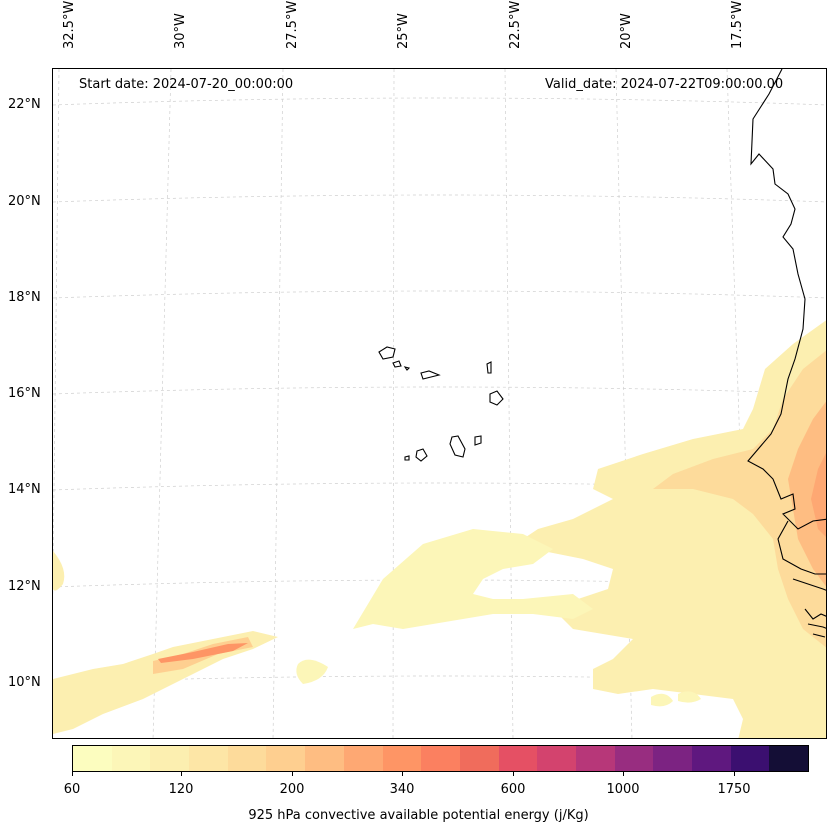 The image size is (837, 836). Describe the element at coordinates (24, 104) in the screenshot. I see `lat-label-22N: 22°N` at that location.